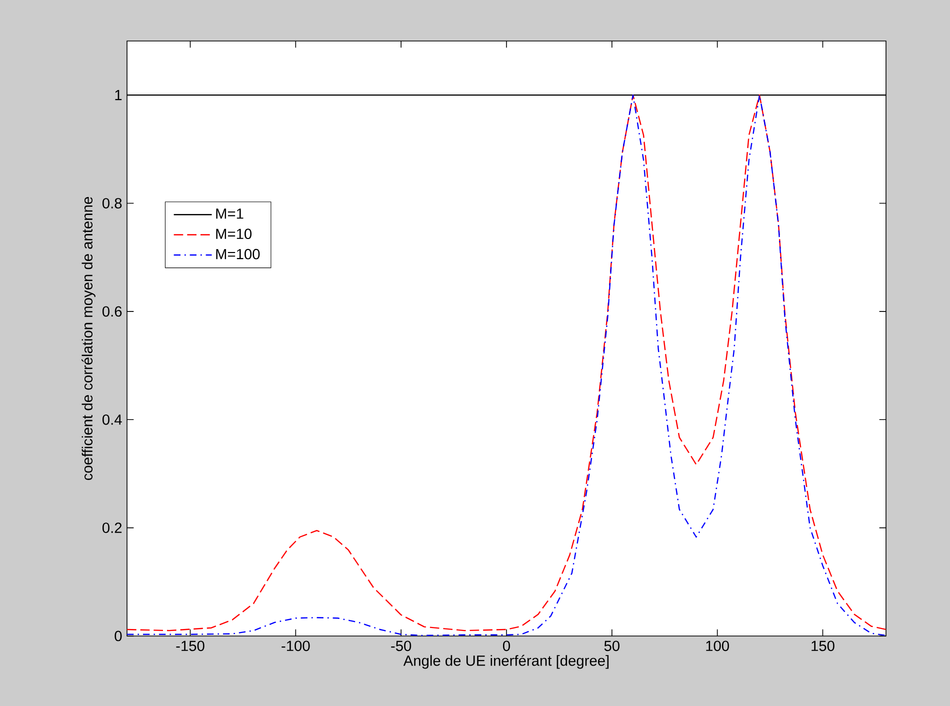 The width and height of the screenshot is (950, 706). I want to click on x-tick-label: 100, so click(717, 646).